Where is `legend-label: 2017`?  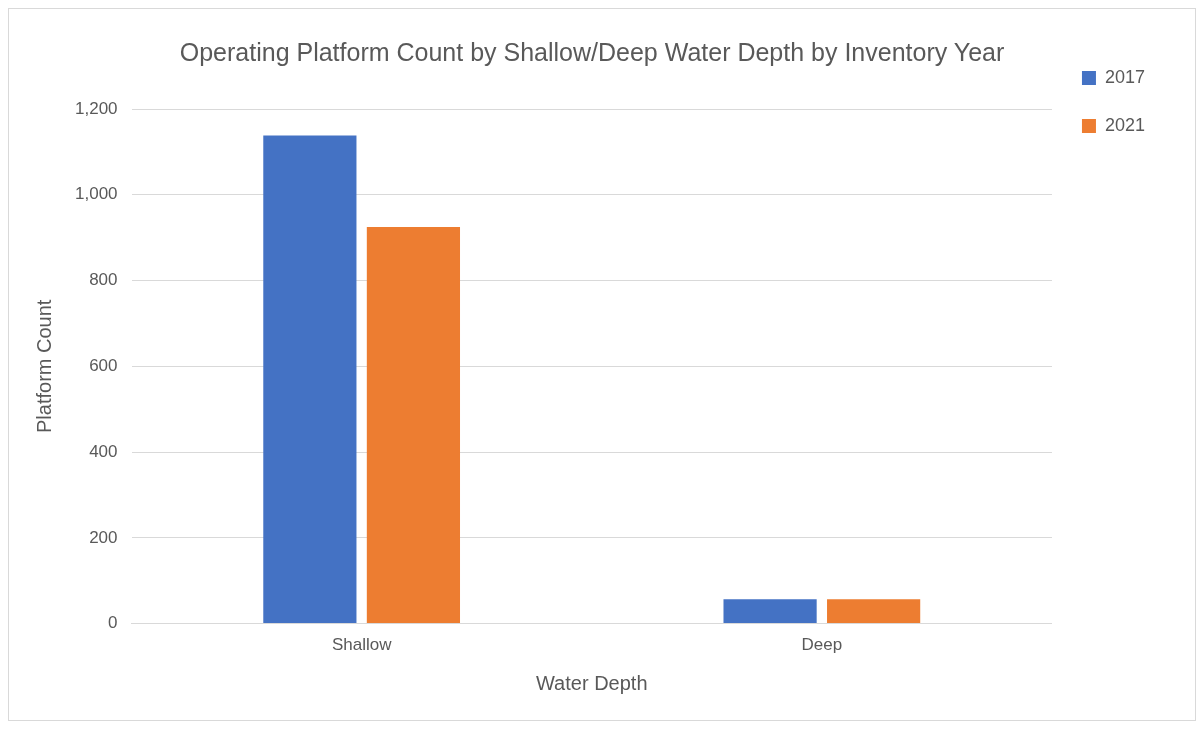
legend-label: 2017 is located at coordinates (1124, 76).